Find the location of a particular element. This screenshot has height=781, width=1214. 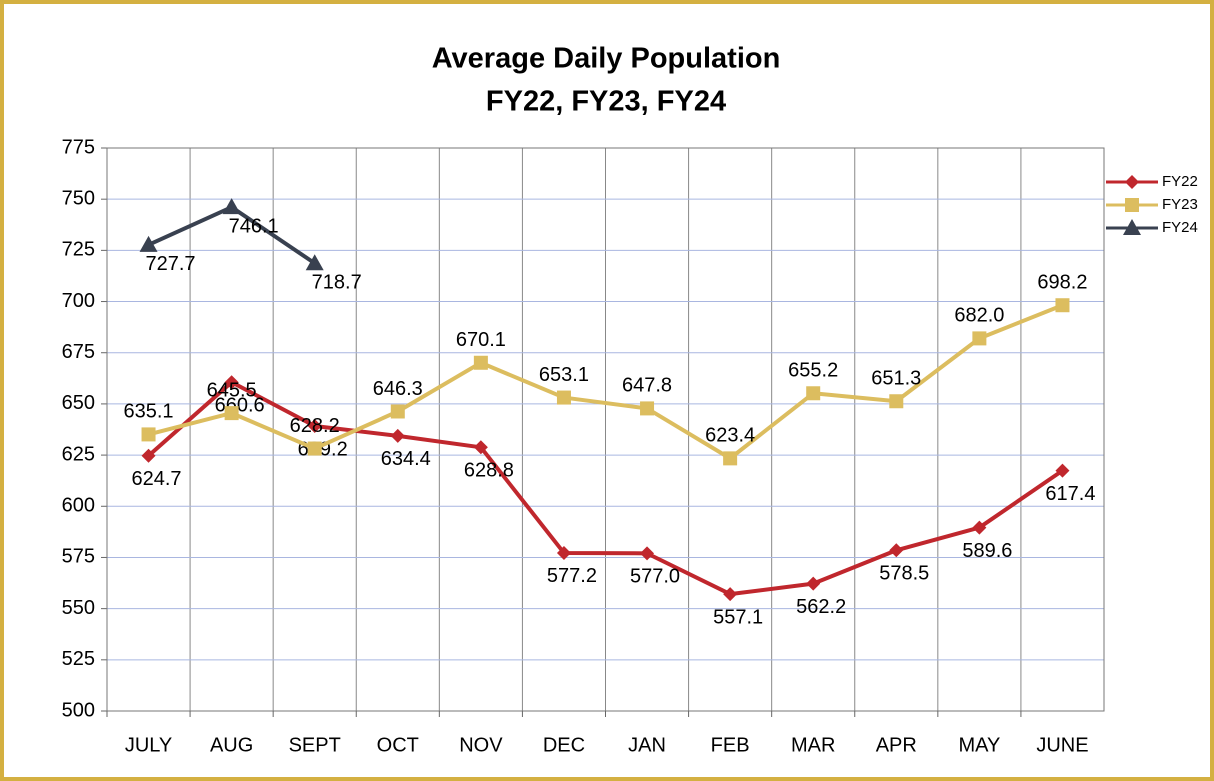

y-tick-label: 550 is located at coordinates (78, 608).